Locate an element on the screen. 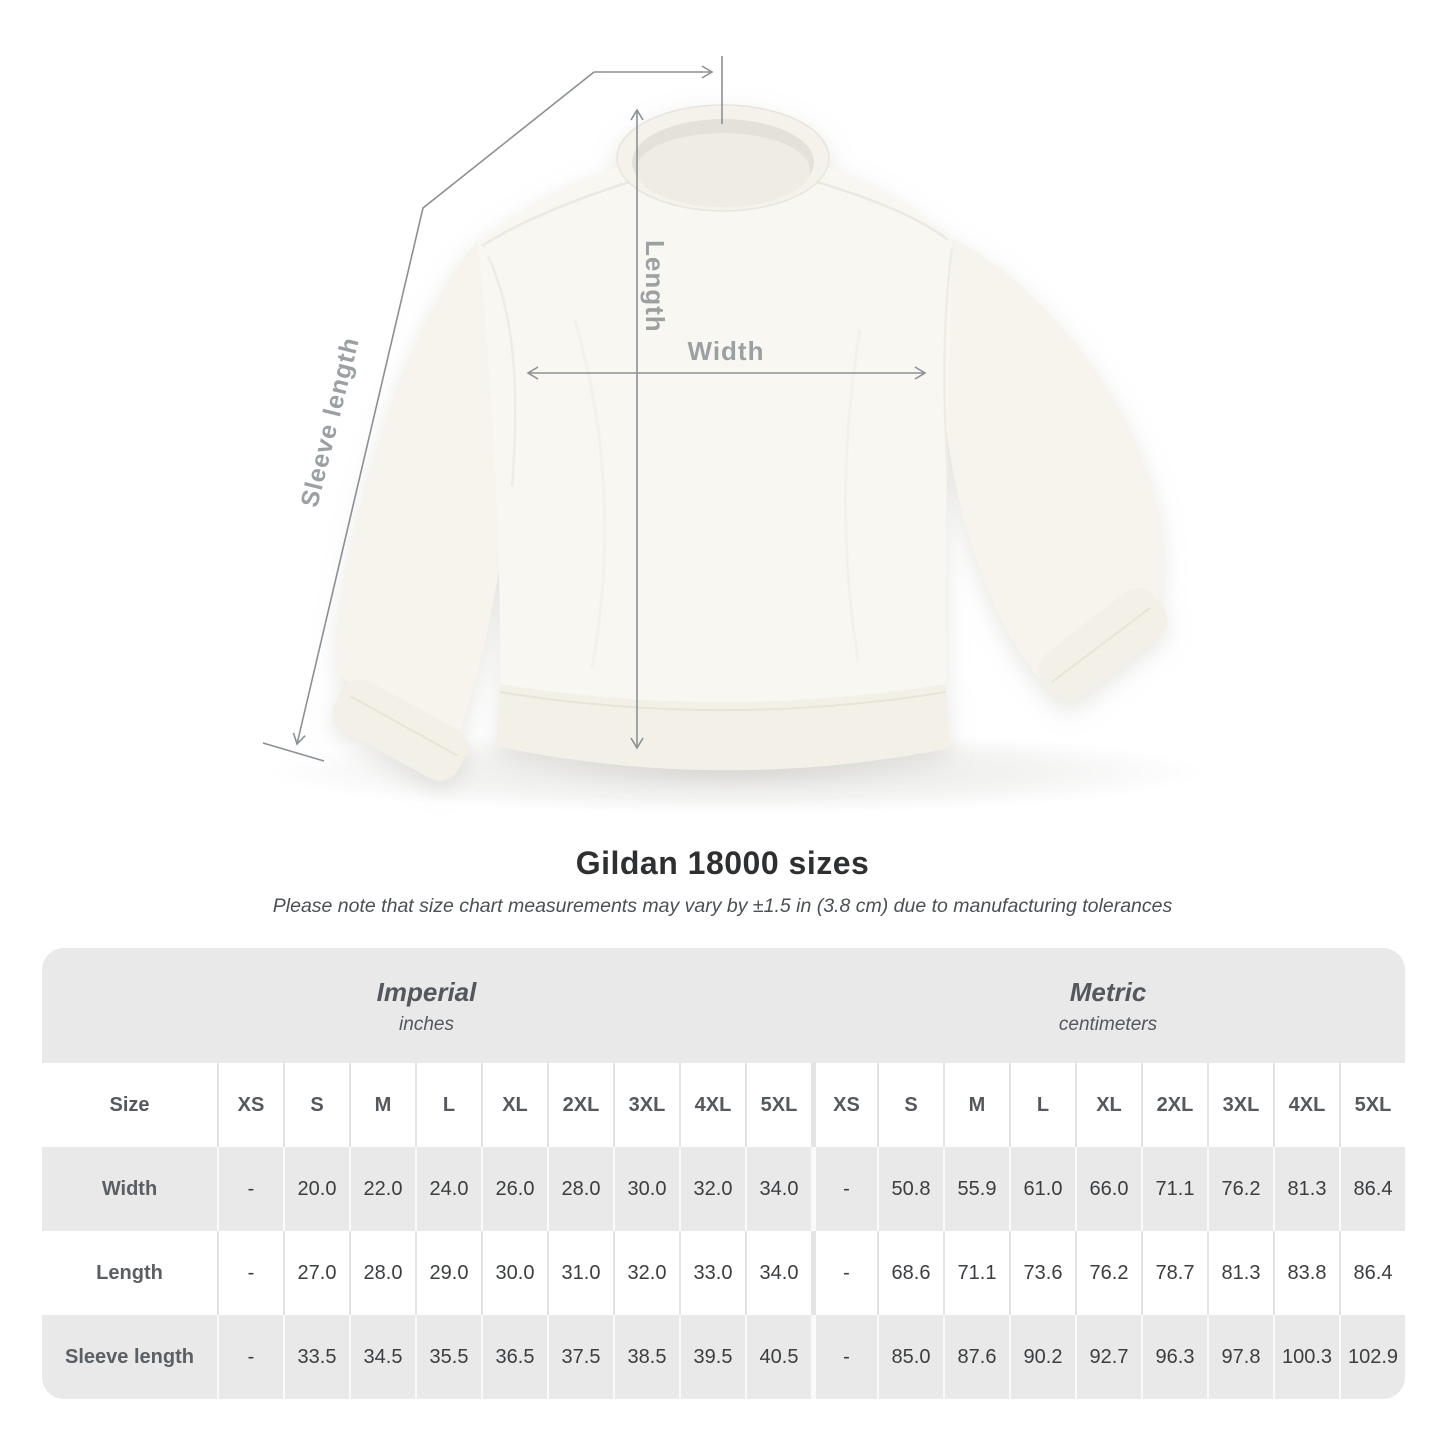 The width and height of the screenshot is (1445, 1445). size-col-header-imperial: 4XL is located at coordinates (712, 1105).